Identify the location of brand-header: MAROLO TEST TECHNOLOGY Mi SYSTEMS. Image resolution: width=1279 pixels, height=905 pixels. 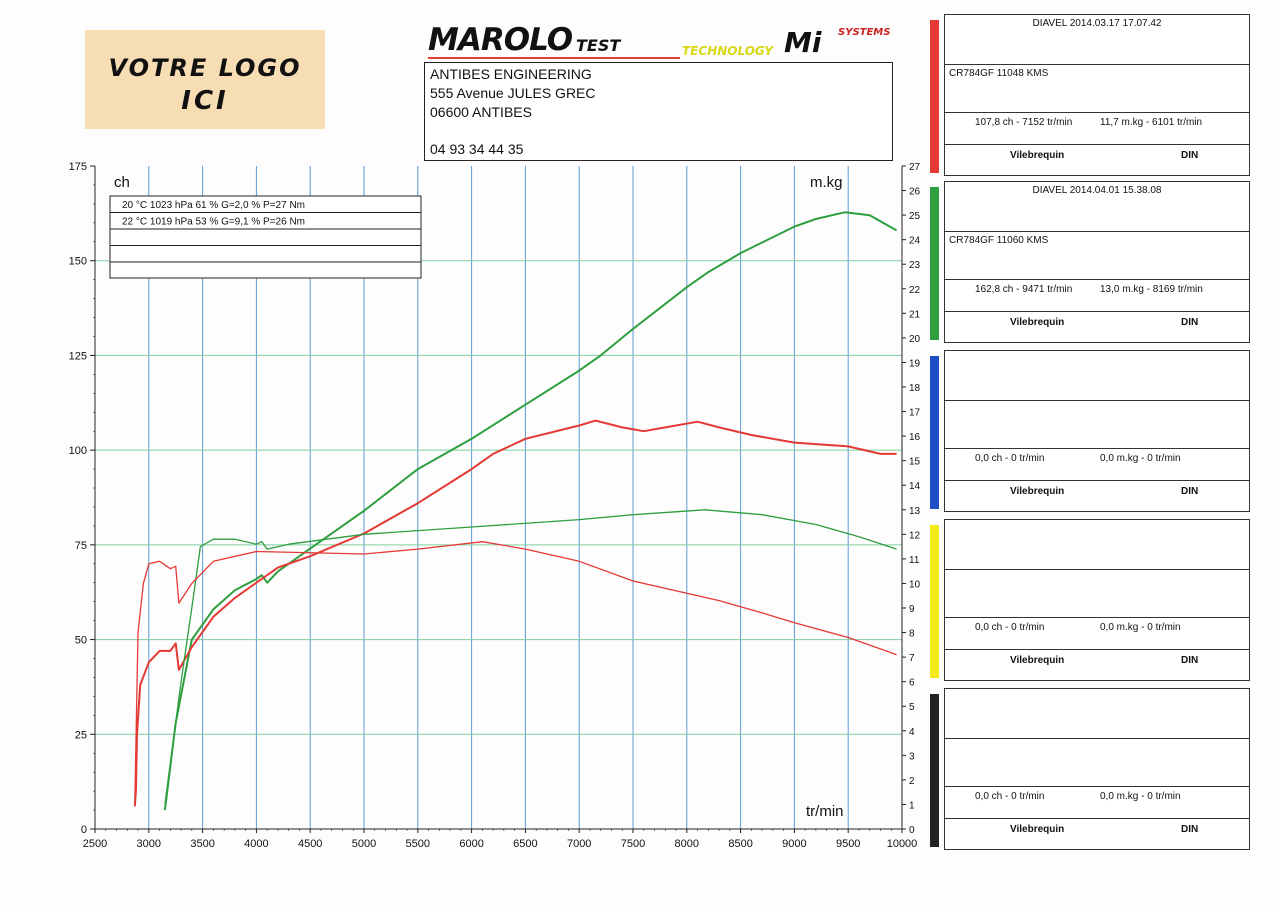
(668, 42).